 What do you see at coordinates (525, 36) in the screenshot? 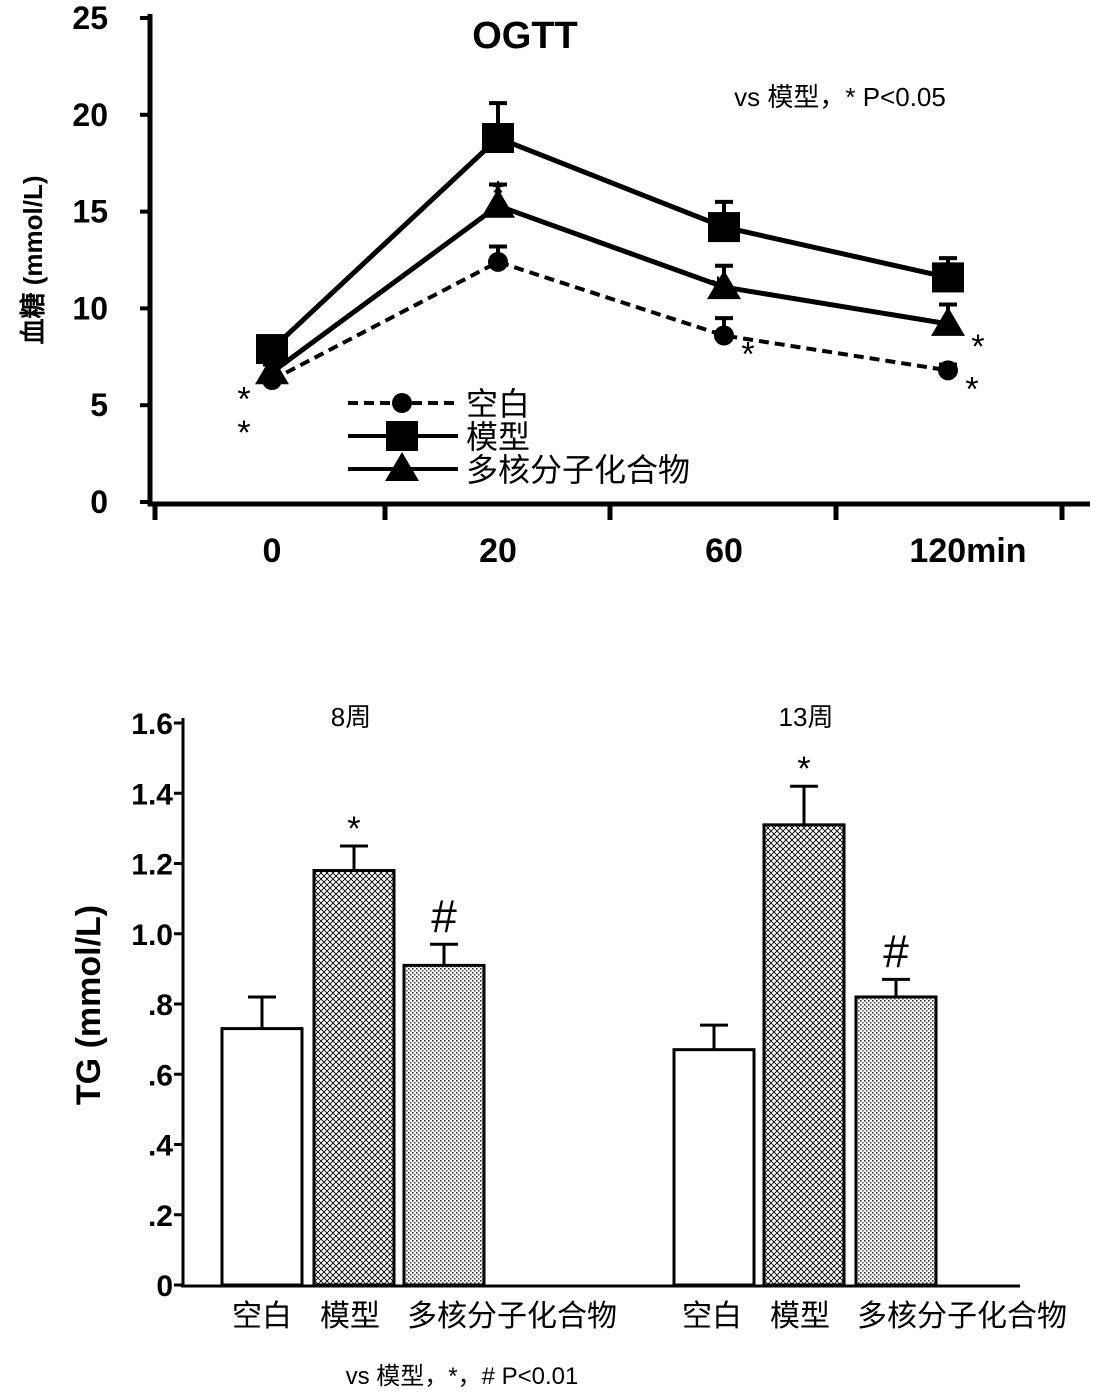
I see `chart-title: OGTT` at bounding box center [525, 36].